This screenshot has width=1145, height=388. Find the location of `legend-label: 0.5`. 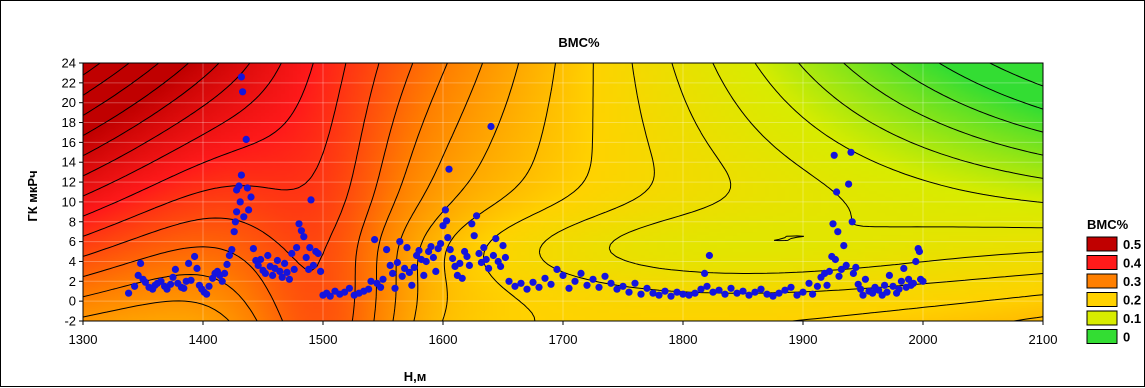

legend-label: 0.5 is located at coordinates (1132, 244).